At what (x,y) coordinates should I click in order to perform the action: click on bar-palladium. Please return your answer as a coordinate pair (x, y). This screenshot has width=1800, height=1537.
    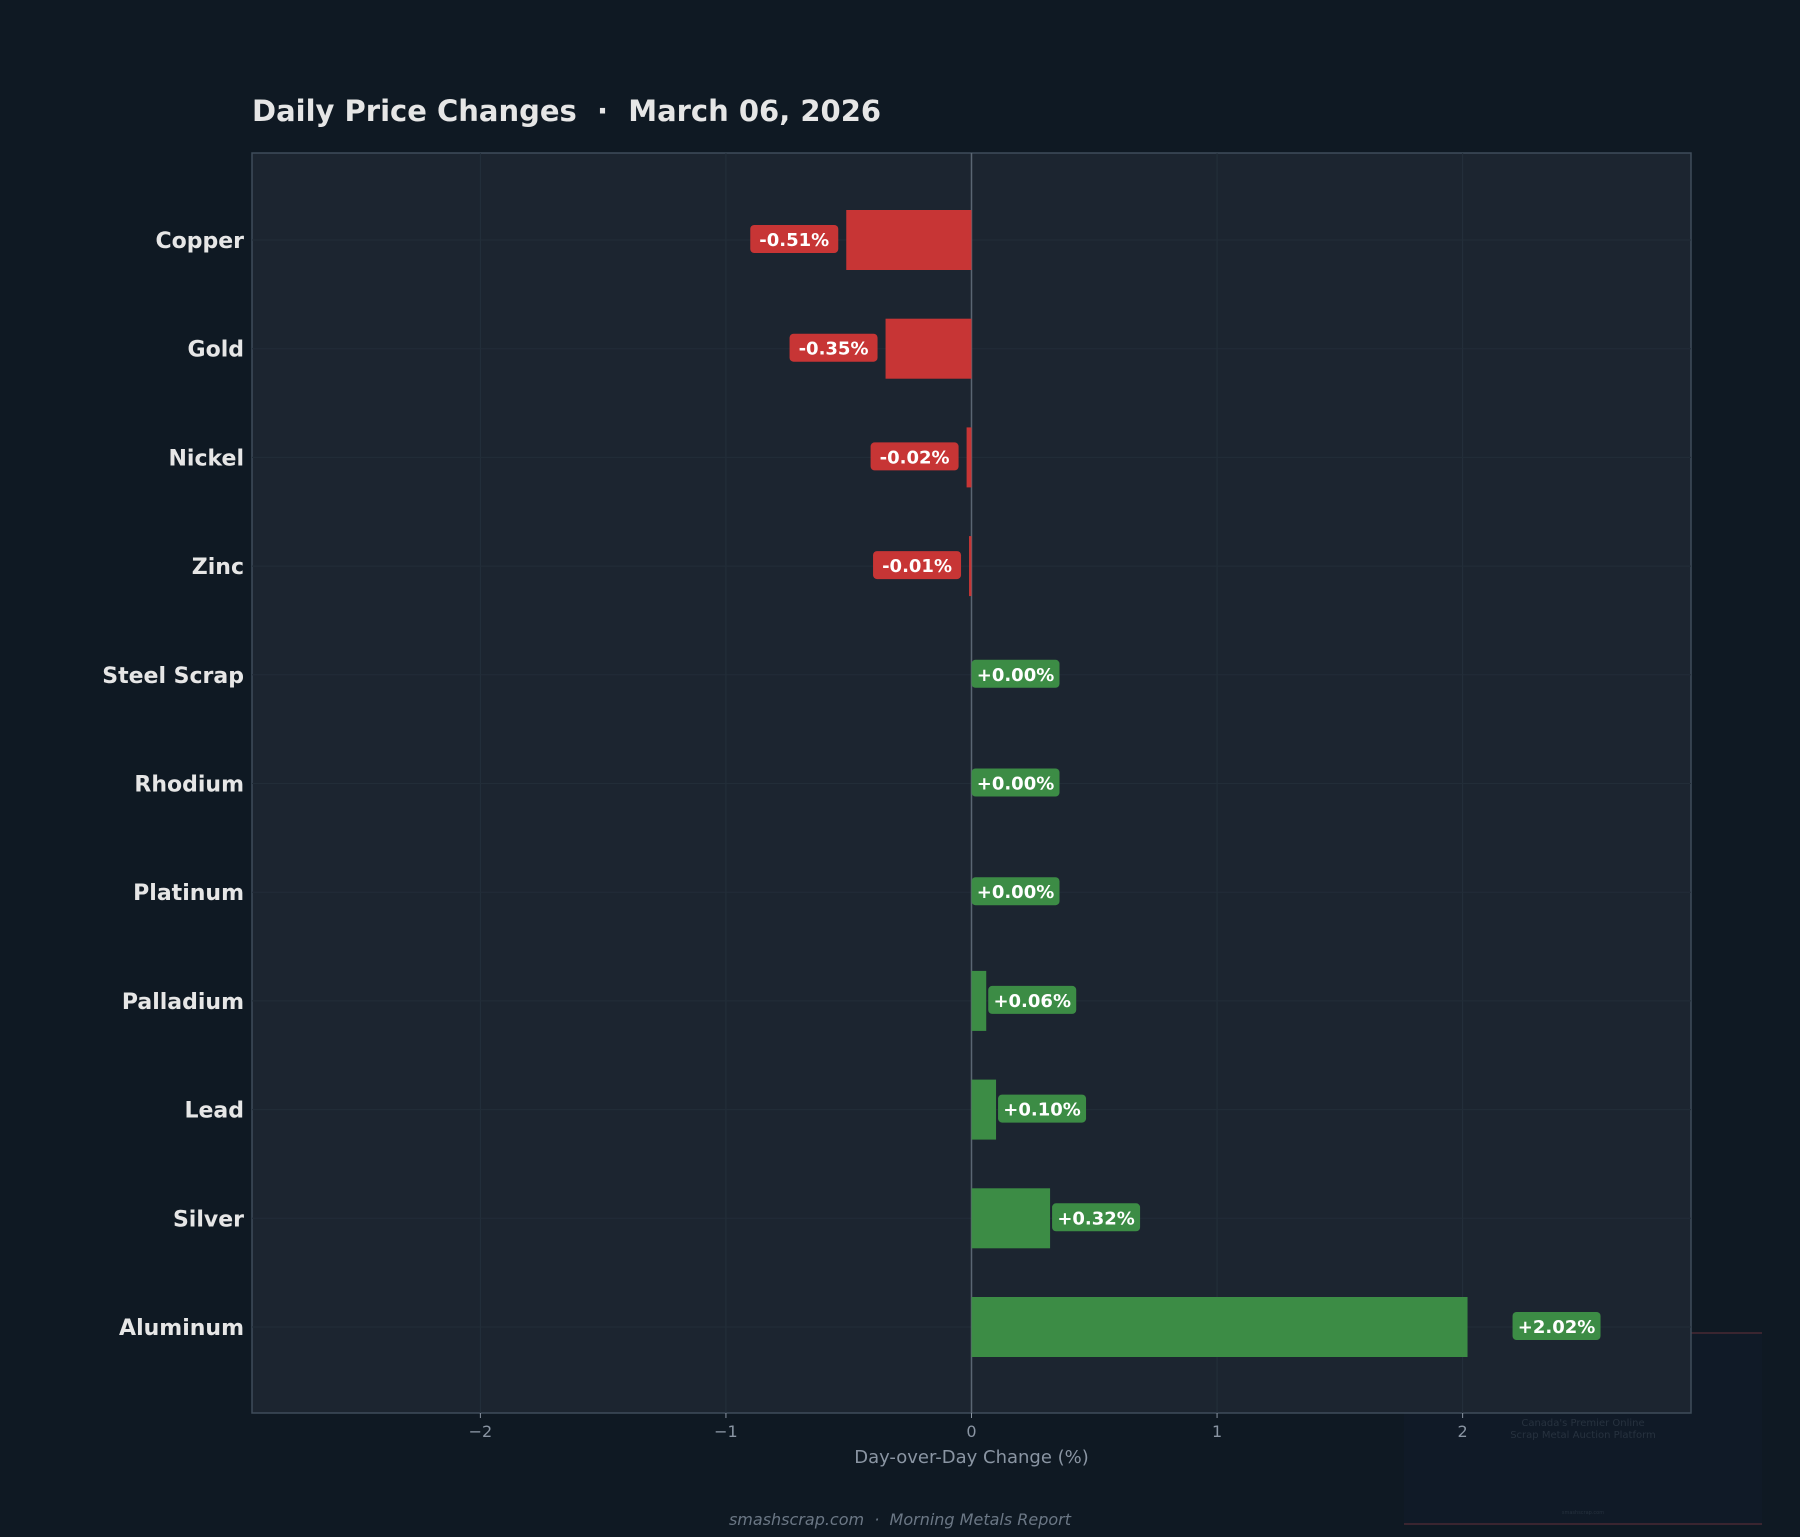
    Looking at the image, I should click on (979, 1000).